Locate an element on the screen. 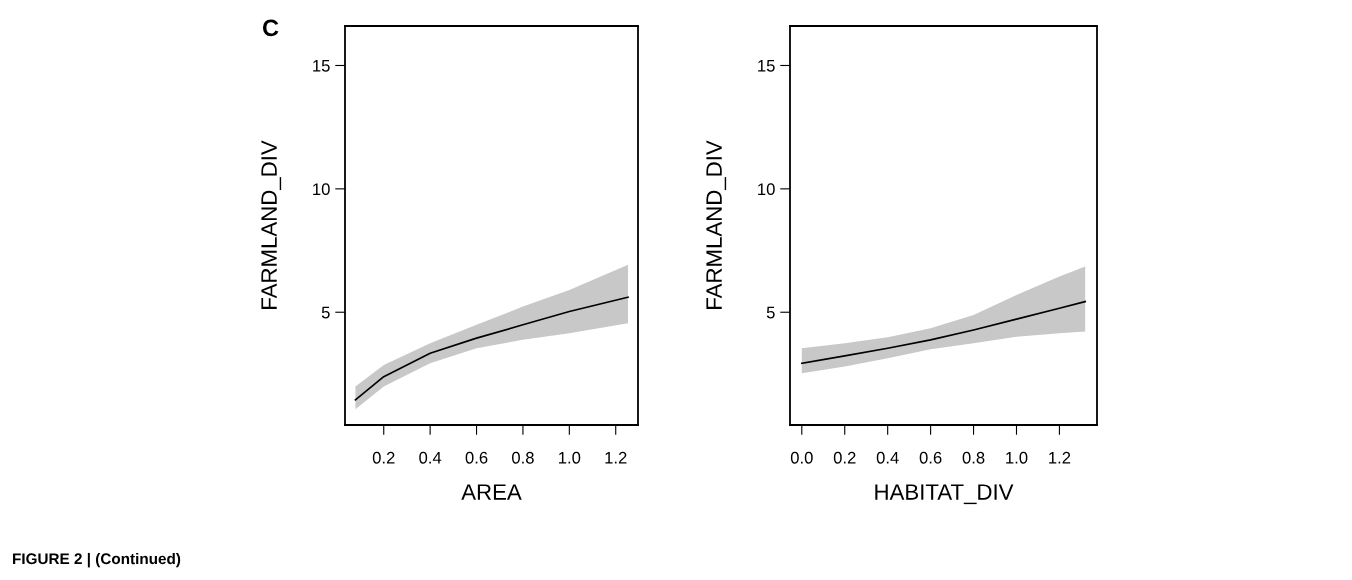 This screenshot has width=1352, height=580. x-axis-title: HABITAT_DIV is located at coordinates (944, 494).